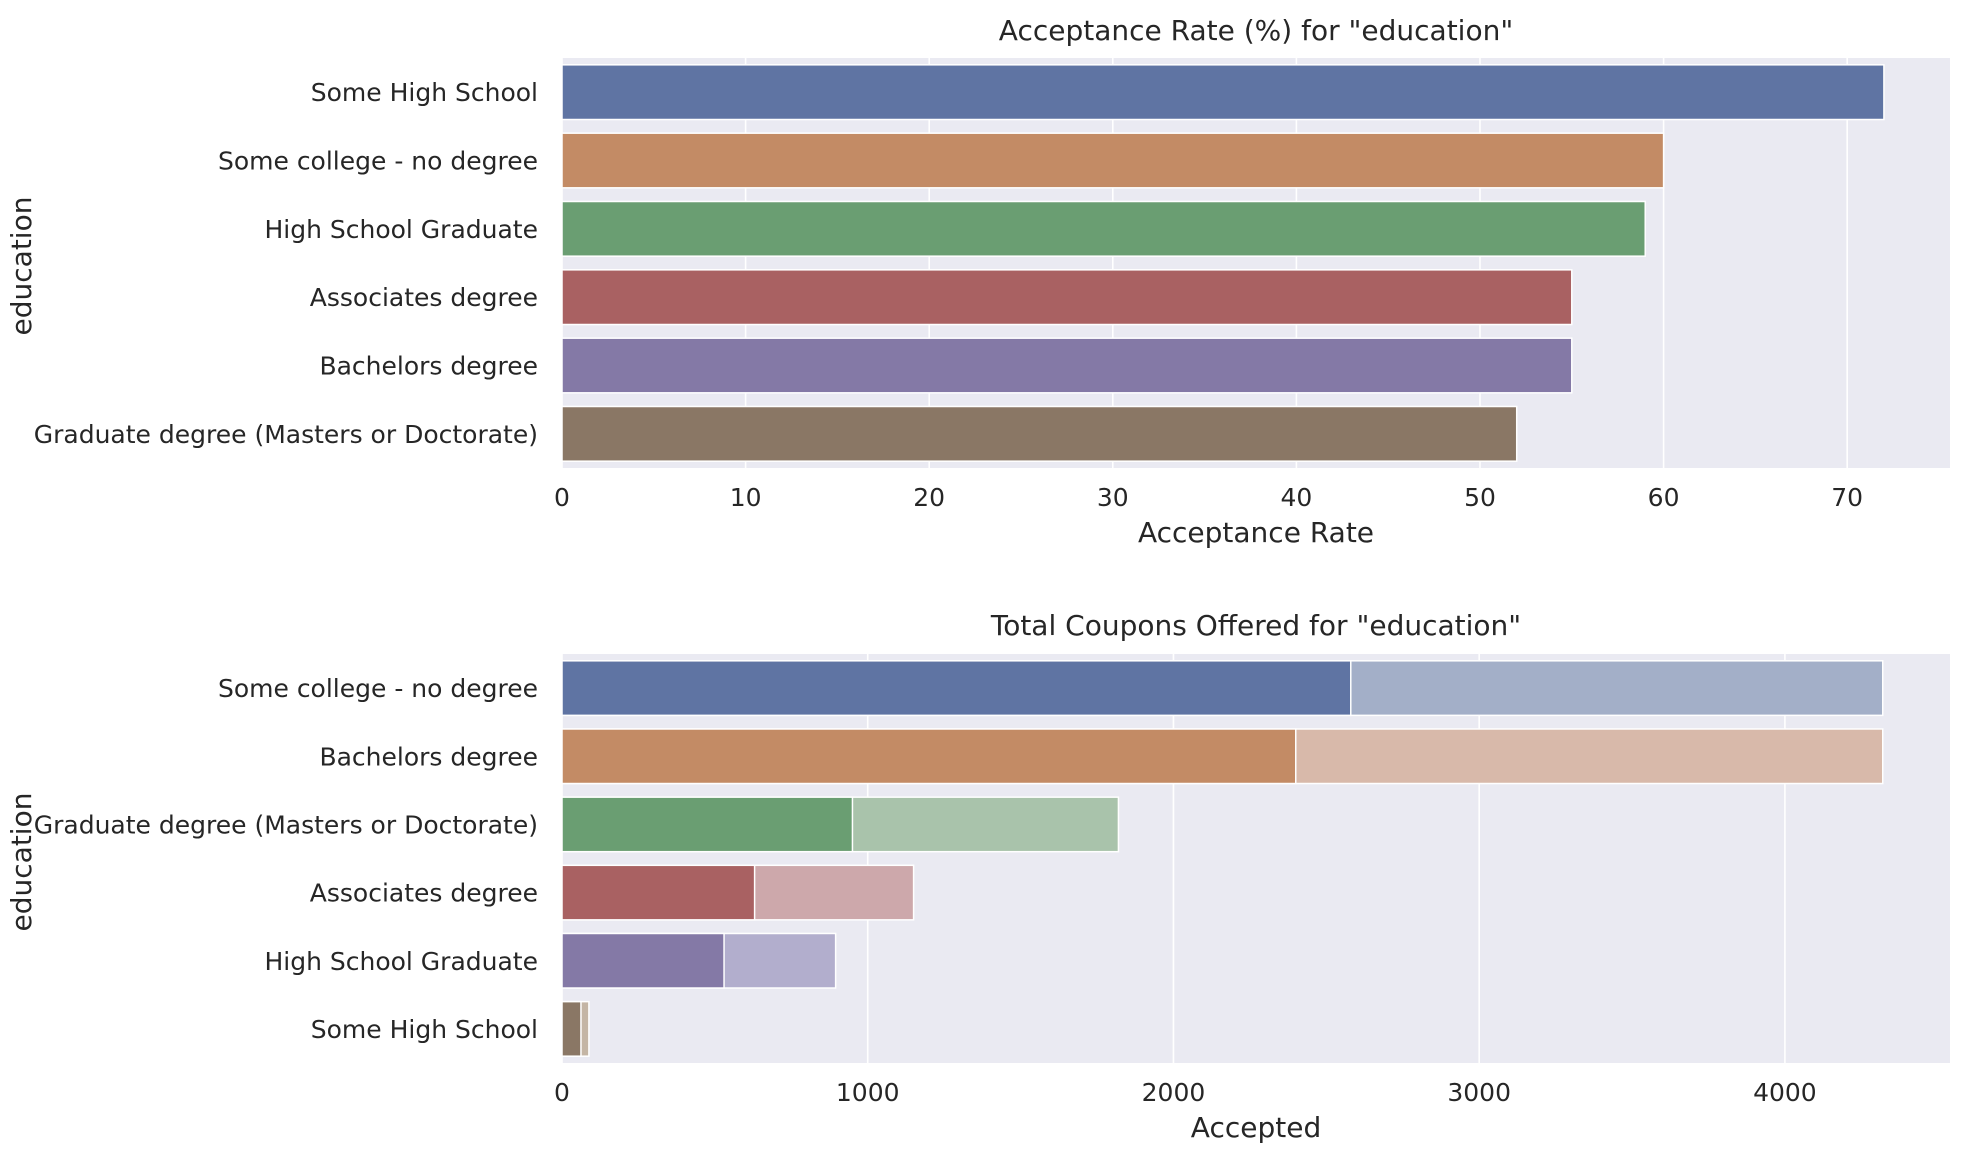 Image resolution: width=1968 pixels, height=1173 pixels. Describe the element at coordinates (1479, 1092) in the screenshot. I see `x-tick-label: 3000` at that location.